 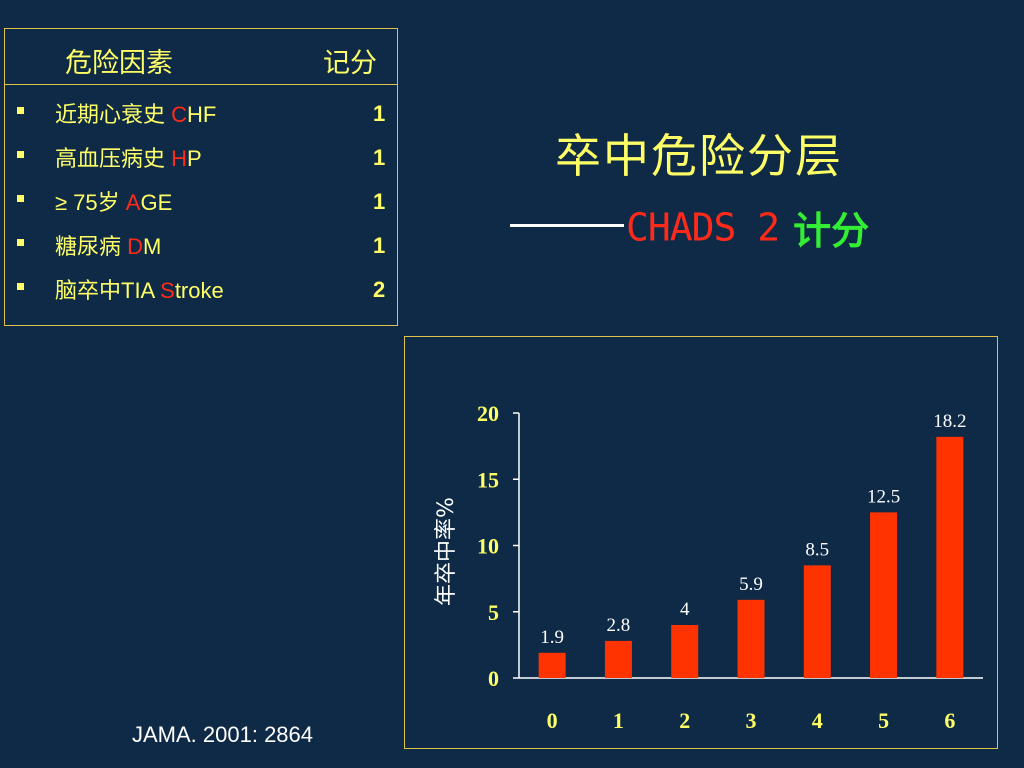 What do you see at coordinates (139, 290) in the screenshot?
I see `risk-factor-label: 脑卒中TIA Stroke` at bounding box center [139, 290].